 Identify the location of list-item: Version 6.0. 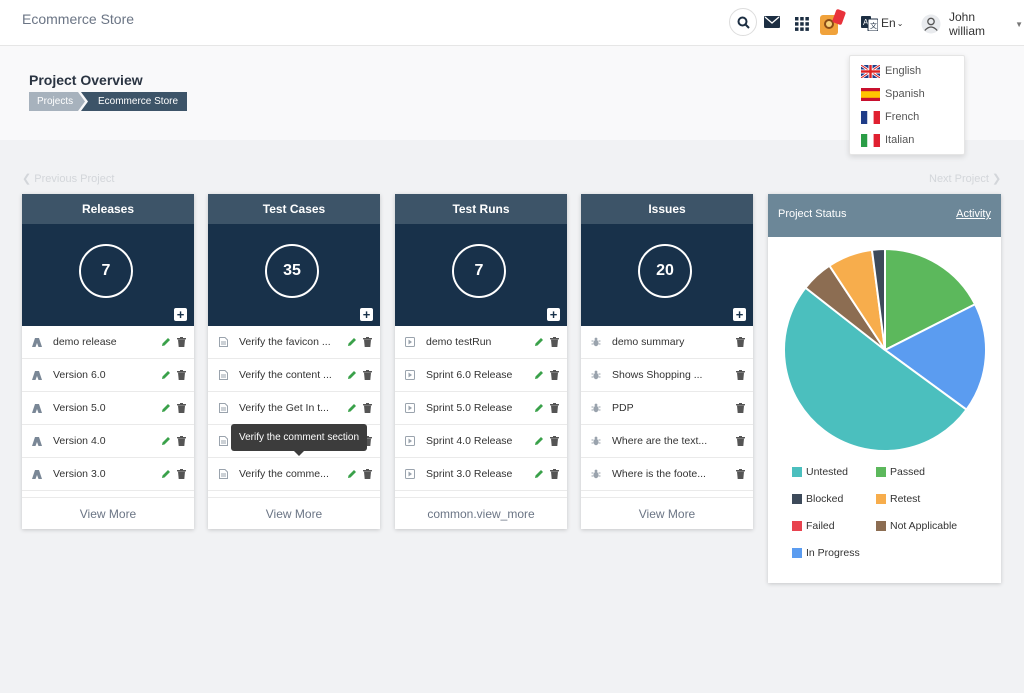
(108, 375).